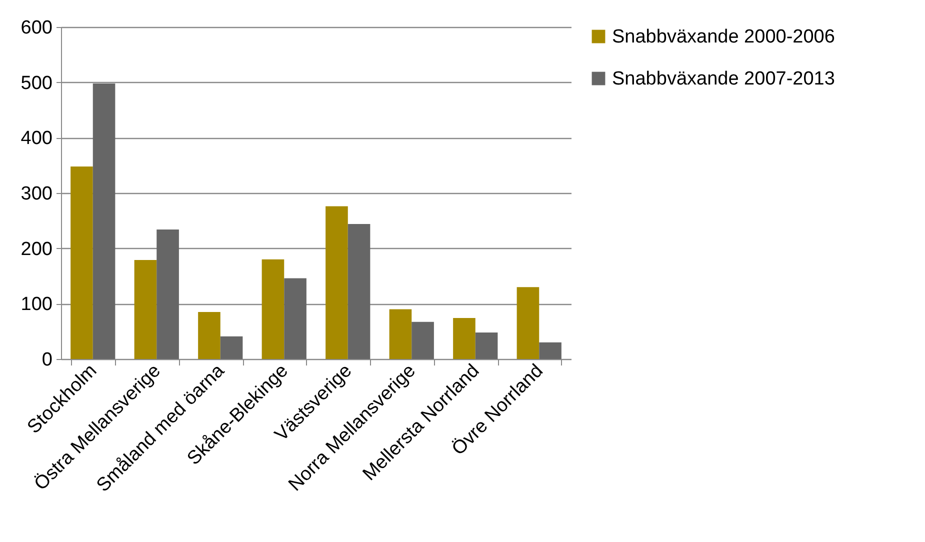 The image size is (925, 542). I want to click on y-tick-label: 0, so click(47, 360).